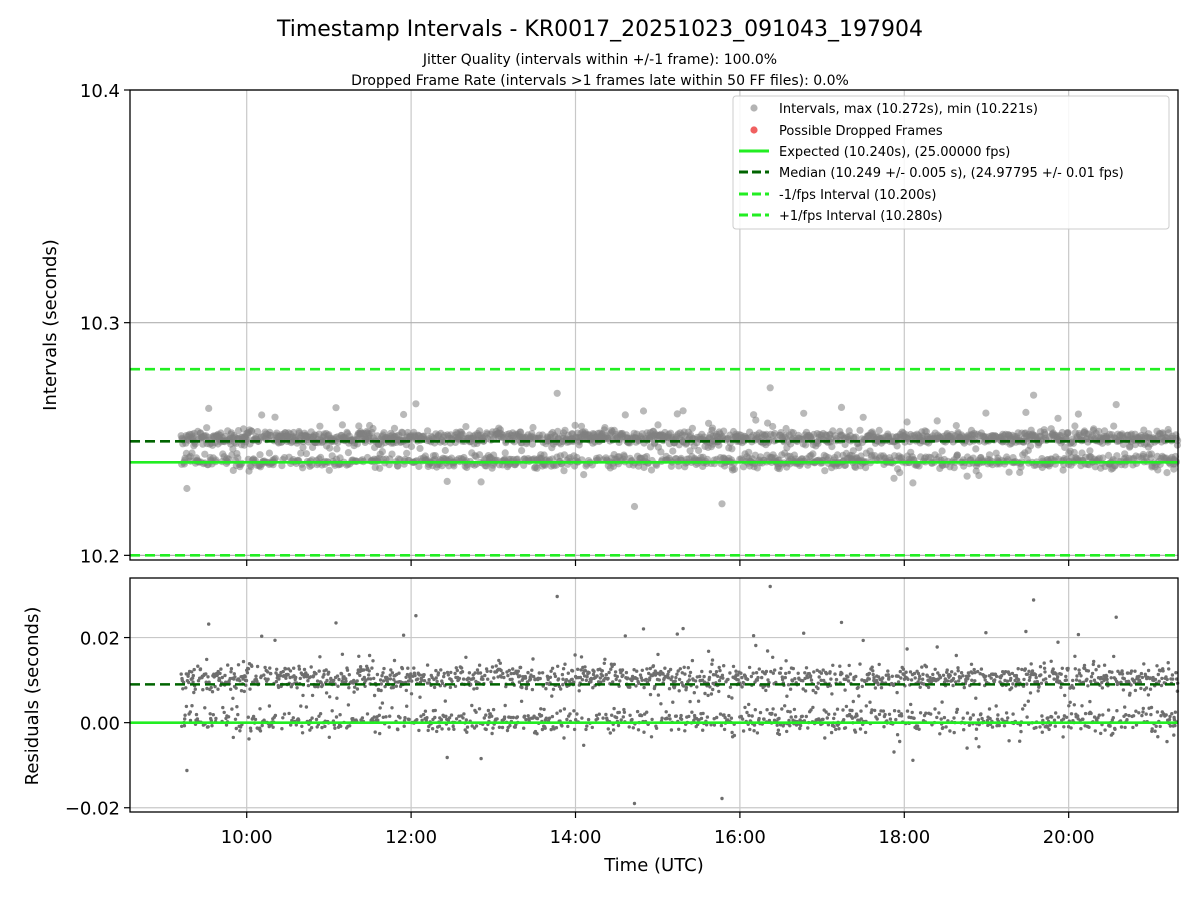 The image size is (1200, 900). I want to click on intervals-x-ticks, so click(658, 563).